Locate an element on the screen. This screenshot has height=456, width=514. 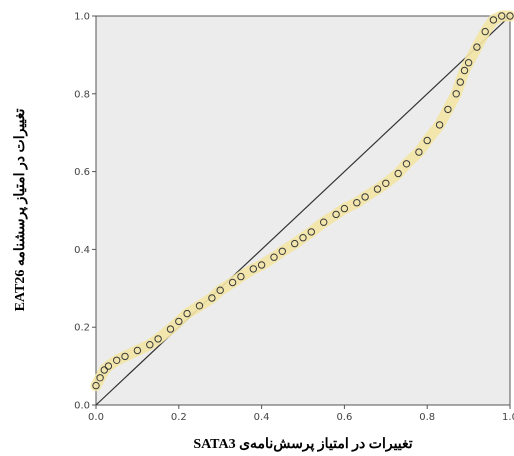
x-tick-label: 0.4 is located at coordinates (262, 417).